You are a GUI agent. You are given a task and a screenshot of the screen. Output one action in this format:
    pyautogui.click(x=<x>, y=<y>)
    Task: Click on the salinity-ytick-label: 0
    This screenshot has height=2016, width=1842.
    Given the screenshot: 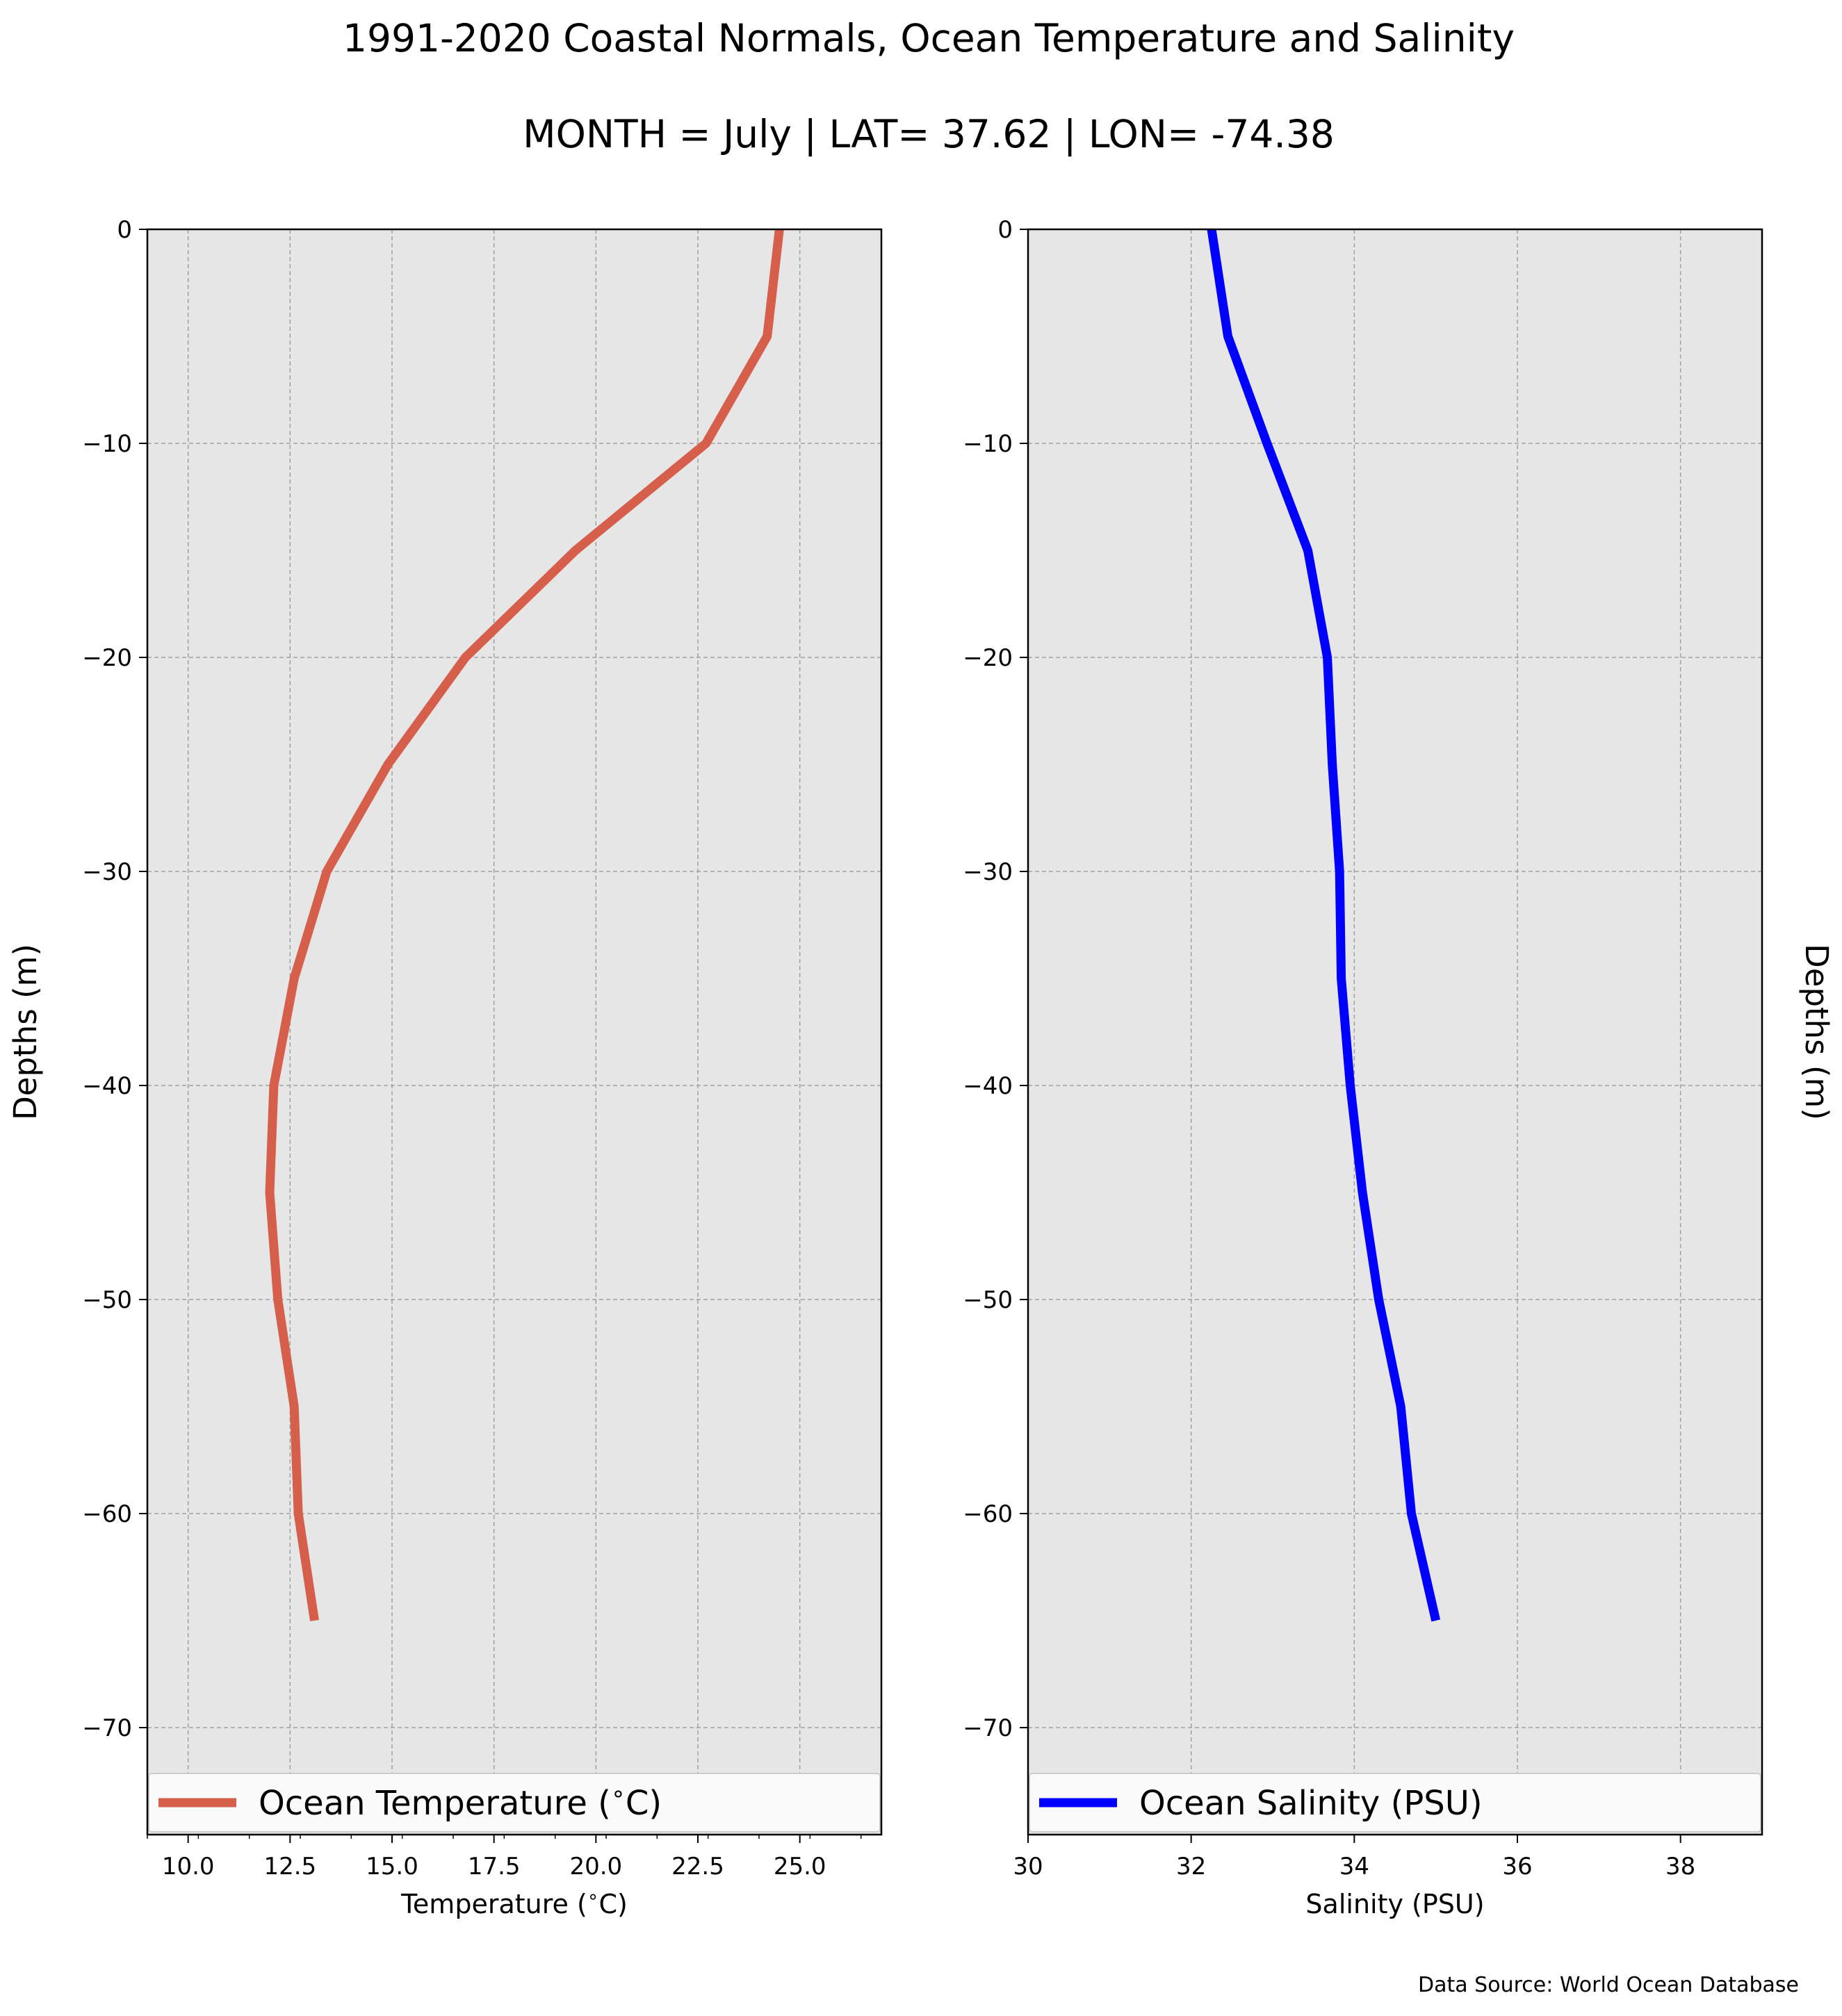 What is the action you would take?
    pyautogui.click(x=1005, y=230)
    